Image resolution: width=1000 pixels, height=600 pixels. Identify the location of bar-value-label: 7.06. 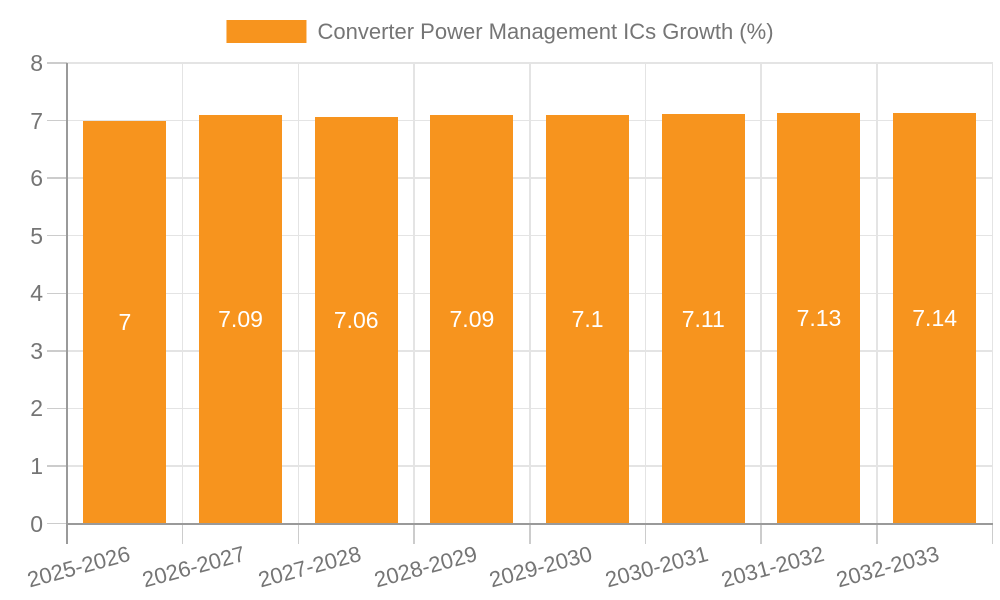
(356, 320).